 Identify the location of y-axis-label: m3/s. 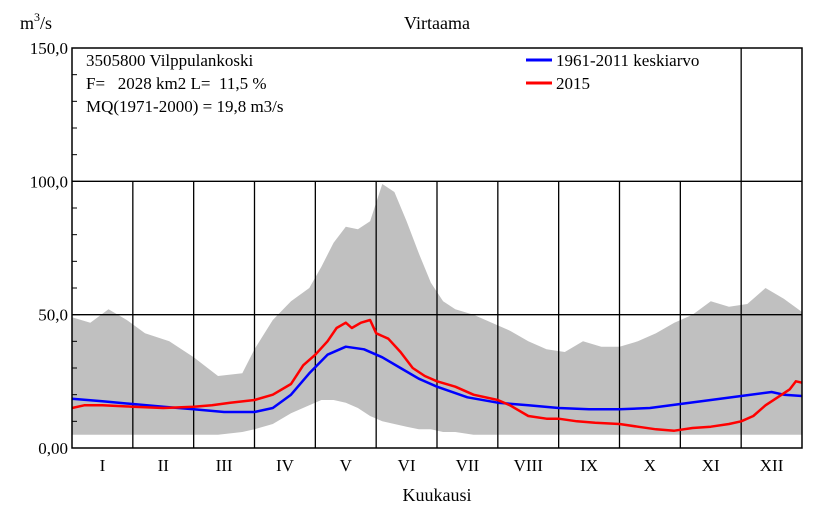
(36, 21).